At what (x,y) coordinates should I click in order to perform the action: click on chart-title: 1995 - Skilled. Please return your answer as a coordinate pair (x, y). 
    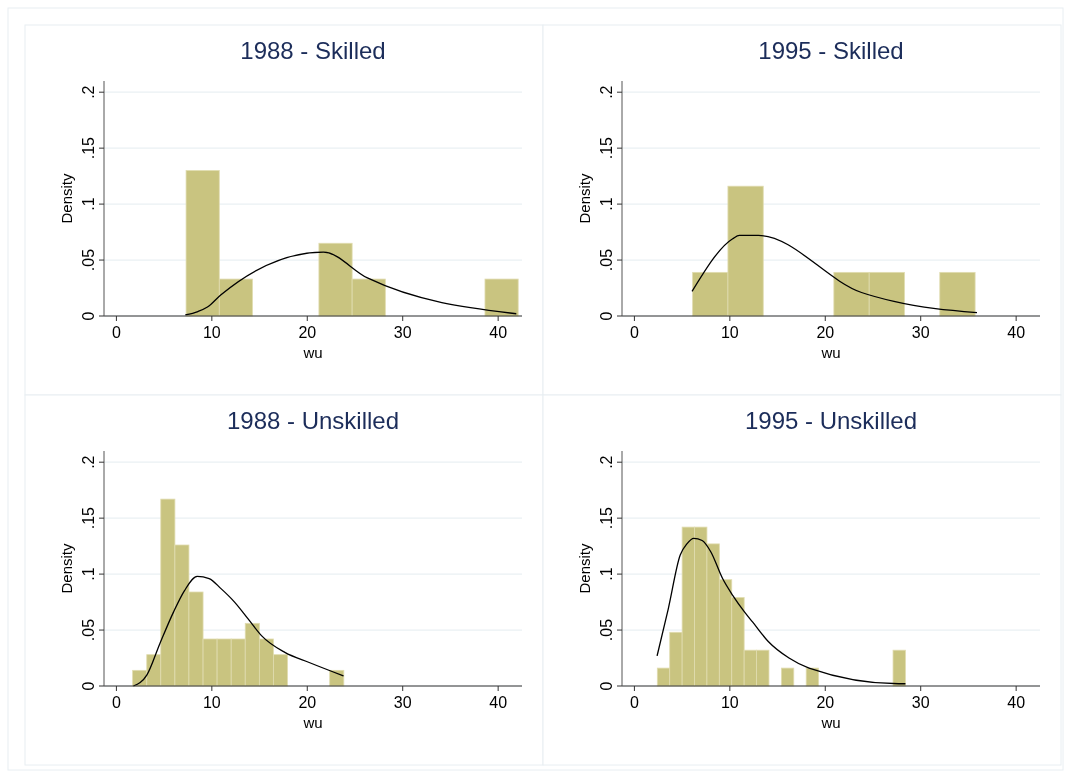
    Looking at the image, I should click on (831, 50).